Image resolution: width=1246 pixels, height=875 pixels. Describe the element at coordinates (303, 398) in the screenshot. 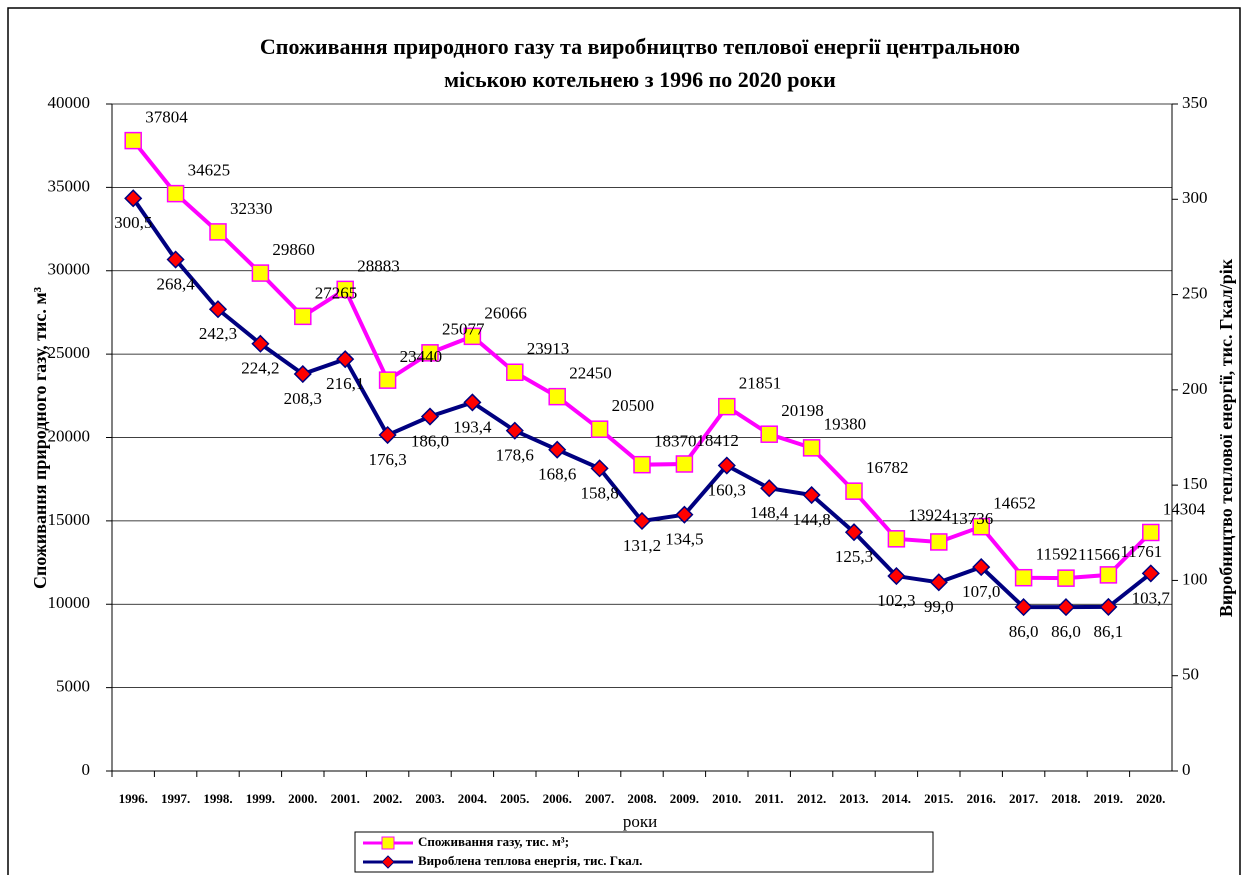

I see `data-label: 208,3` at that location.